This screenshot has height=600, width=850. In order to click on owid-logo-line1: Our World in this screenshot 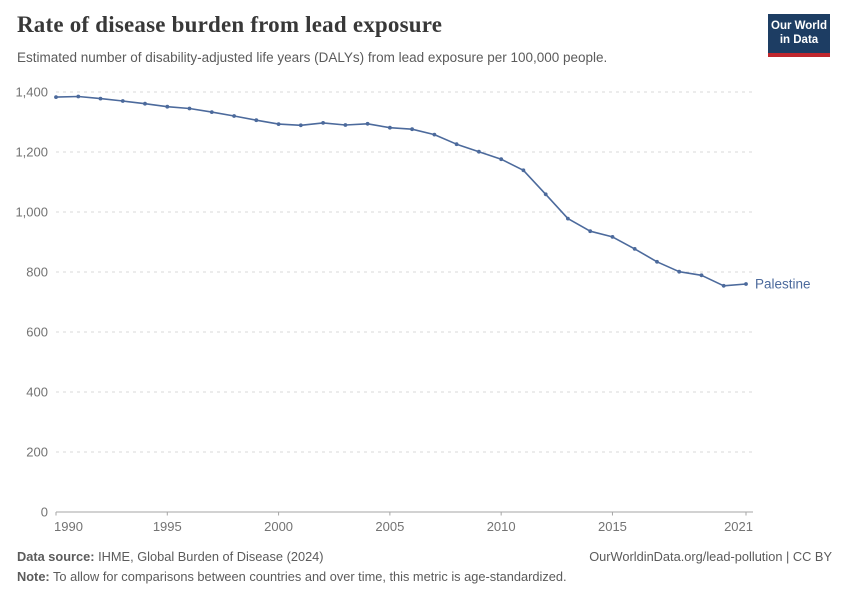, I will do `click(799, 26)`.